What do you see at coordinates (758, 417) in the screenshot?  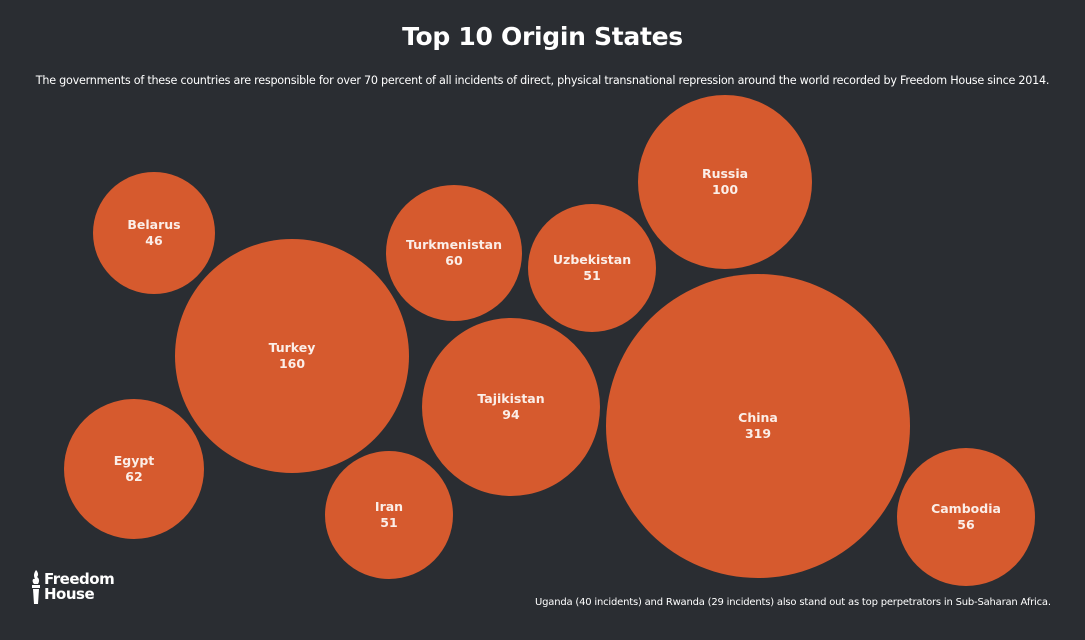 I see `bubble-label: China` at bounding box center [758, 417].